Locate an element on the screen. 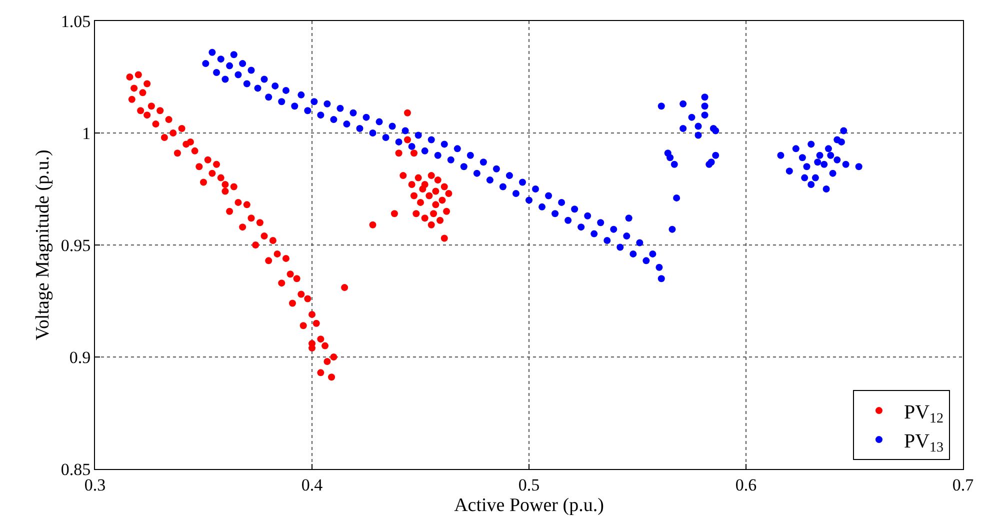  x-tick-label: 0.7 is located at coordinates (963, 484).